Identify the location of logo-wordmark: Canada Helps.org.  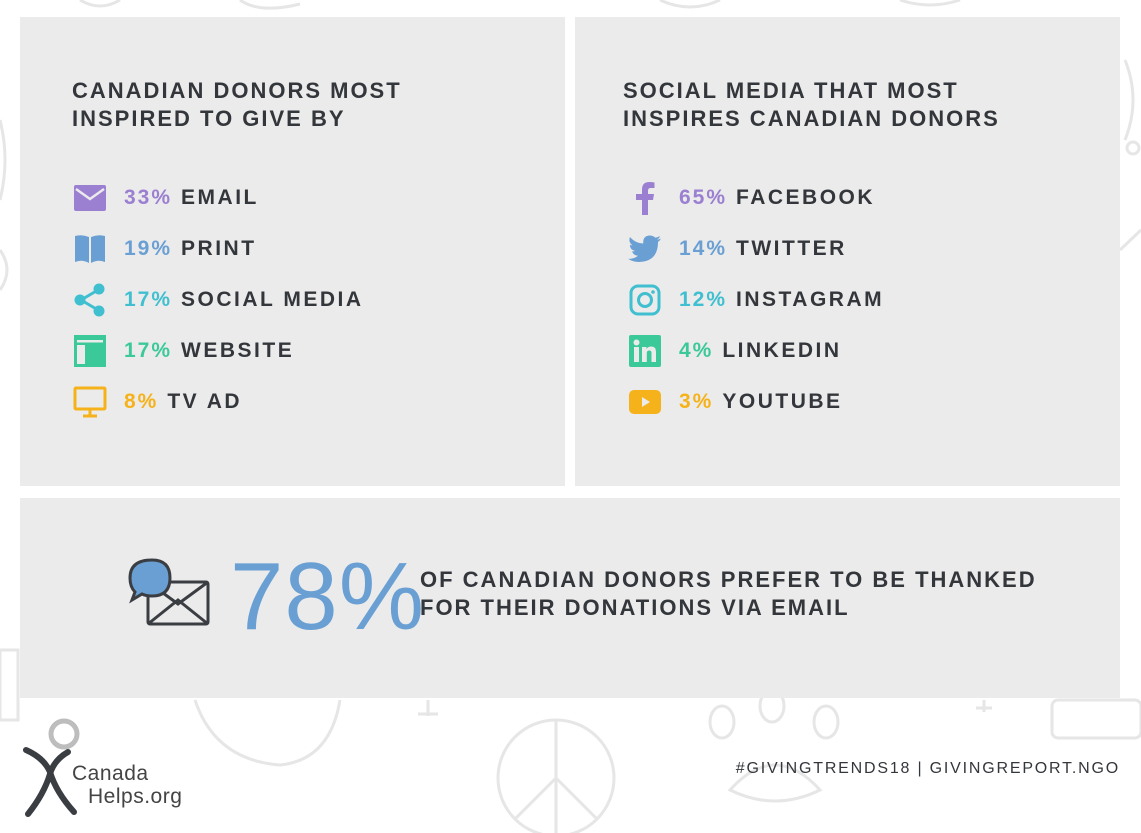
(127, 785).